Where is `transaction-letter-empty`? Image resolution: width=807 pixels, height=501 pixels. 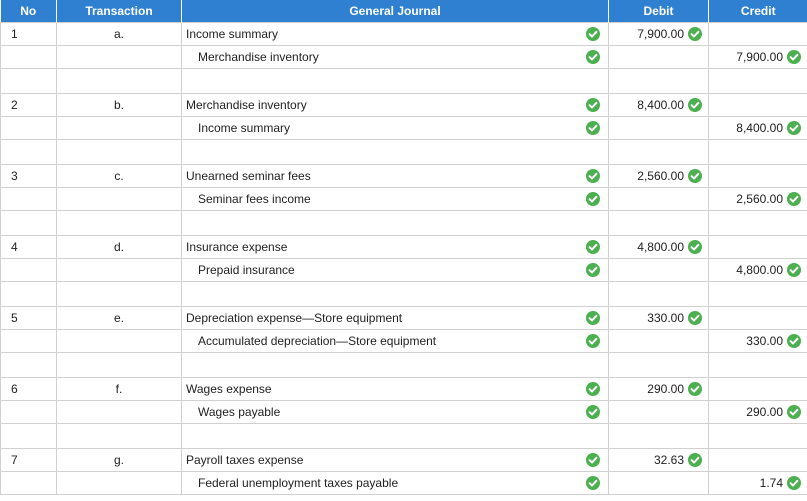
transaction-letter-empty is located at coordinates (119, 57).